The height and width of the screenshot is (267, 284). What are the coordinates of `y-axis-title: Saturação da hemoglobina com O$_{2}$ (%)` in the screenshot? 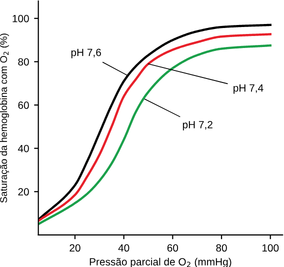 It's located at (5, 118).